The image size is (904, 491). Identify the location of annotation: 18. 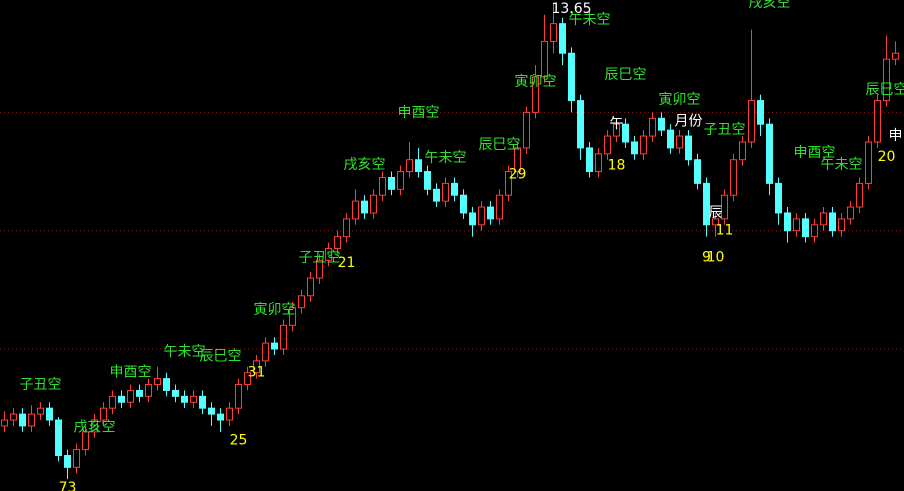
(617, 166).